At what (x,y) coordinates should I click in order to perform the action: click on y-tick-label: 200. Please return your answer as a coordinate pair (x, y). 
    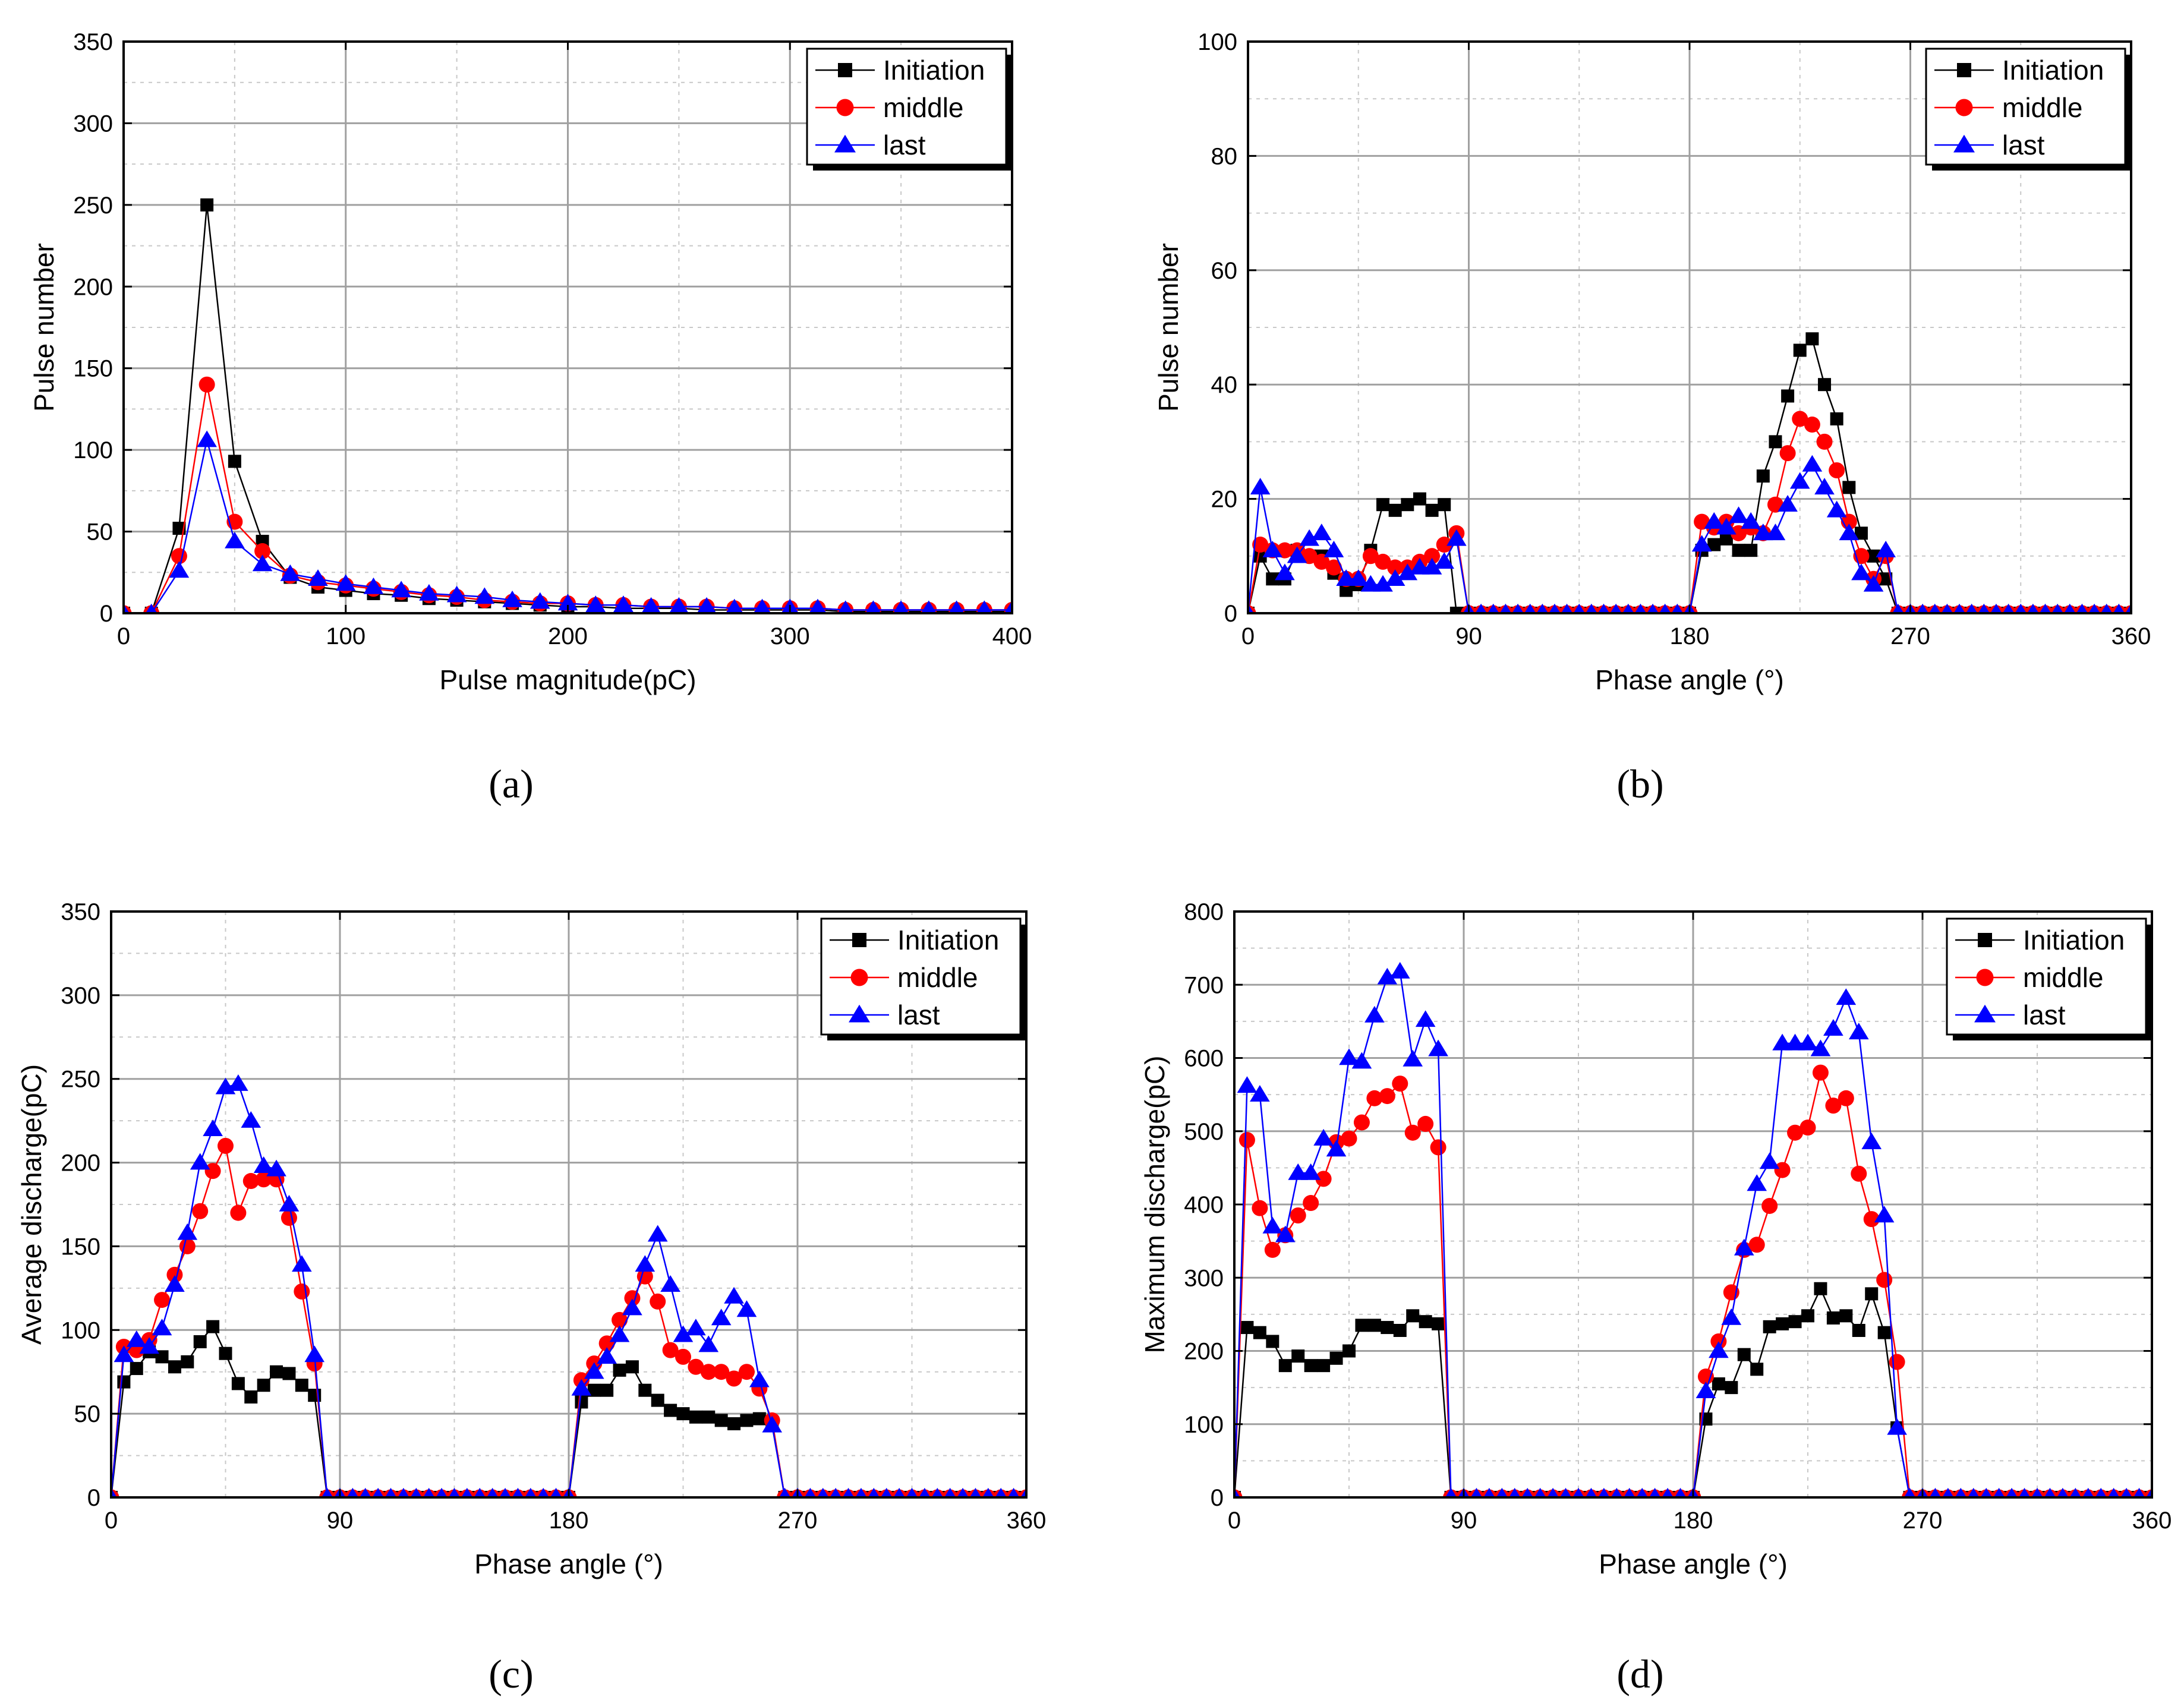
    Looking at the image, I should click on (1204, 1352).